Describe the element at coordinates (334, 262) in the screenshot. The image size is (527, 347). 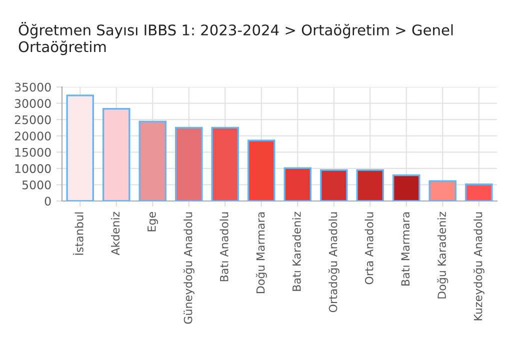
I see `x-tick-label: Ortadoğu Anadolu` at that location.